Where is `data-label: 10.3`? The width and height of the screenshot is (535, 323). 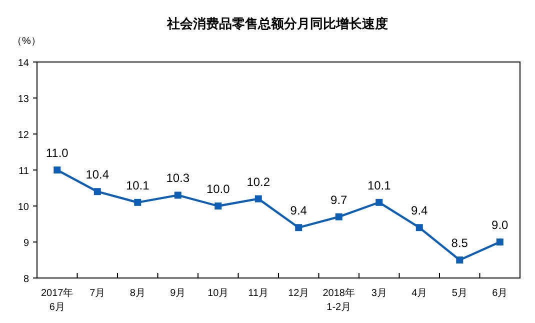
data-label: 10.3 is located at coordinates (178, 178).